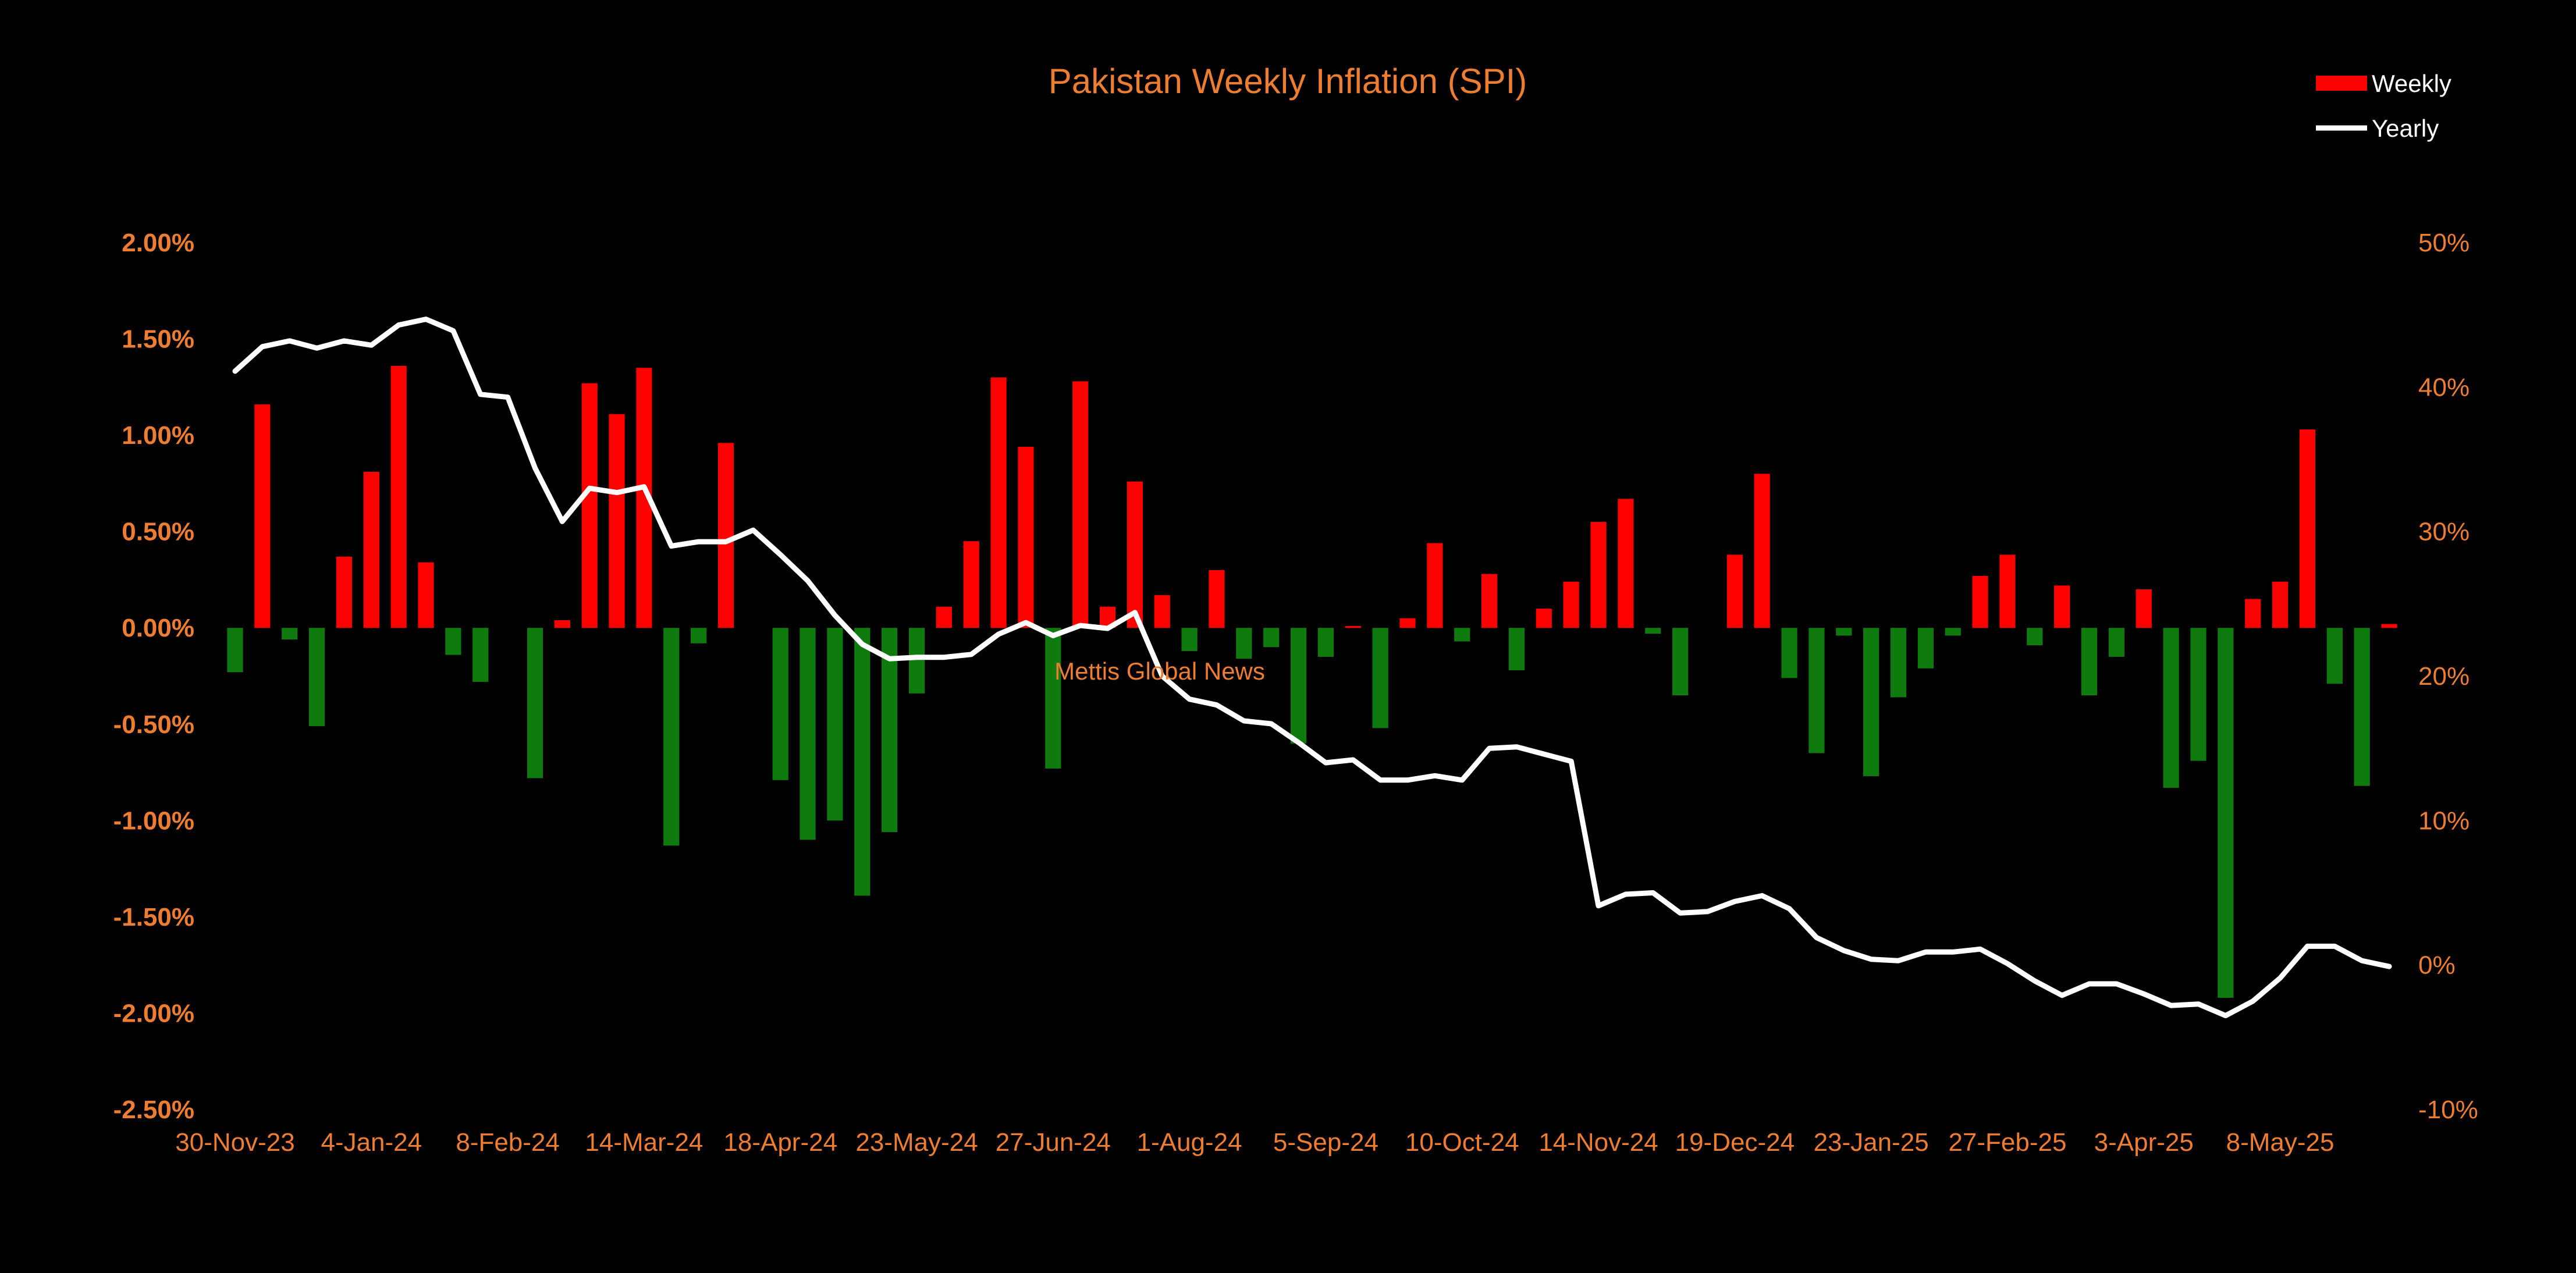 This screenshot has height=1273, width=2576. Describe the element at coordinates (158, 435) in the screenshot. I see `left-axis-tick-label: 1.00%` at that location.